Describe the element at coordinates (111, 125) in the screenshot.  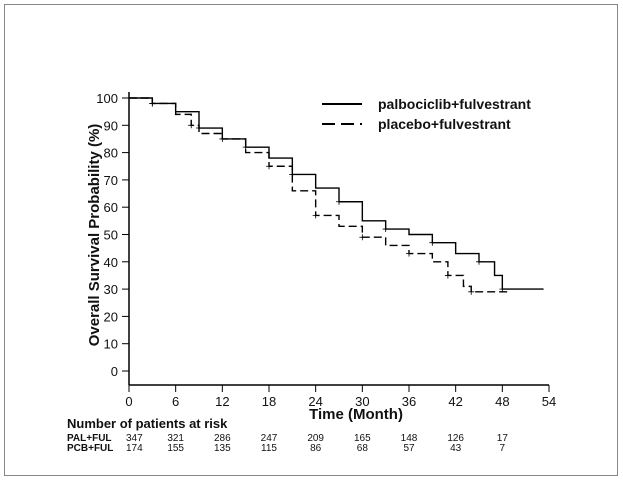
I see `y-tick-label: 90` at that location.